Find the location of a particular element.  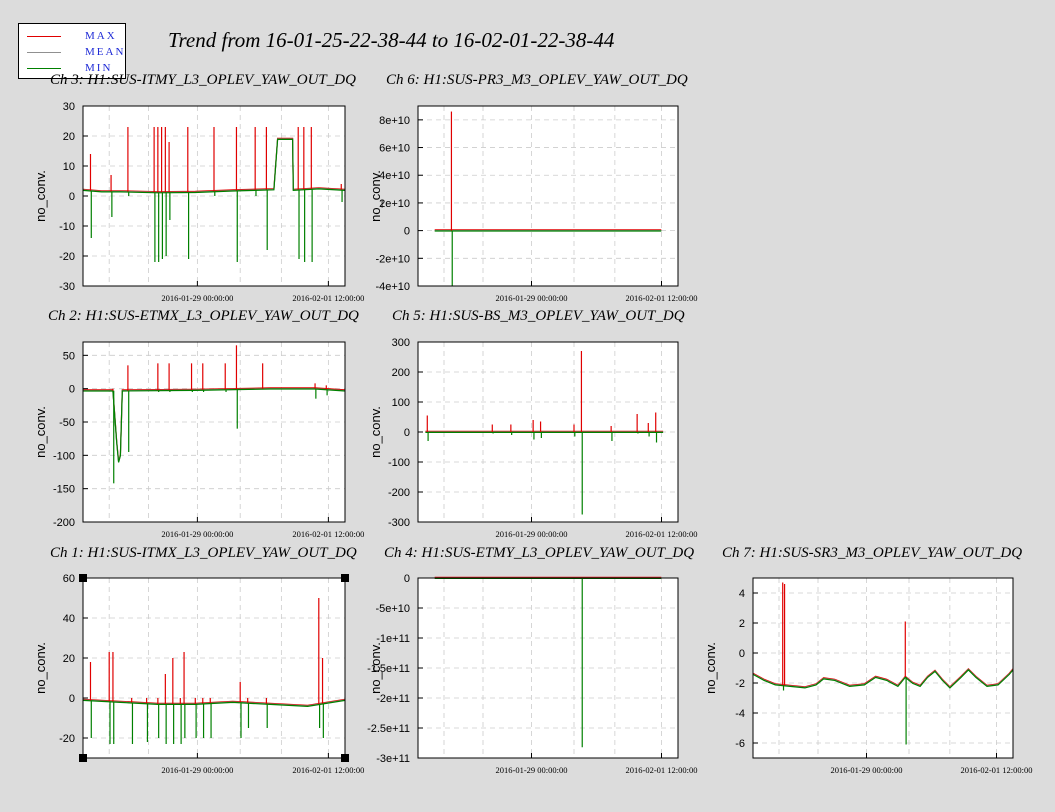

y-tick-label: -2e+11 is located at coordinates (393, 699).